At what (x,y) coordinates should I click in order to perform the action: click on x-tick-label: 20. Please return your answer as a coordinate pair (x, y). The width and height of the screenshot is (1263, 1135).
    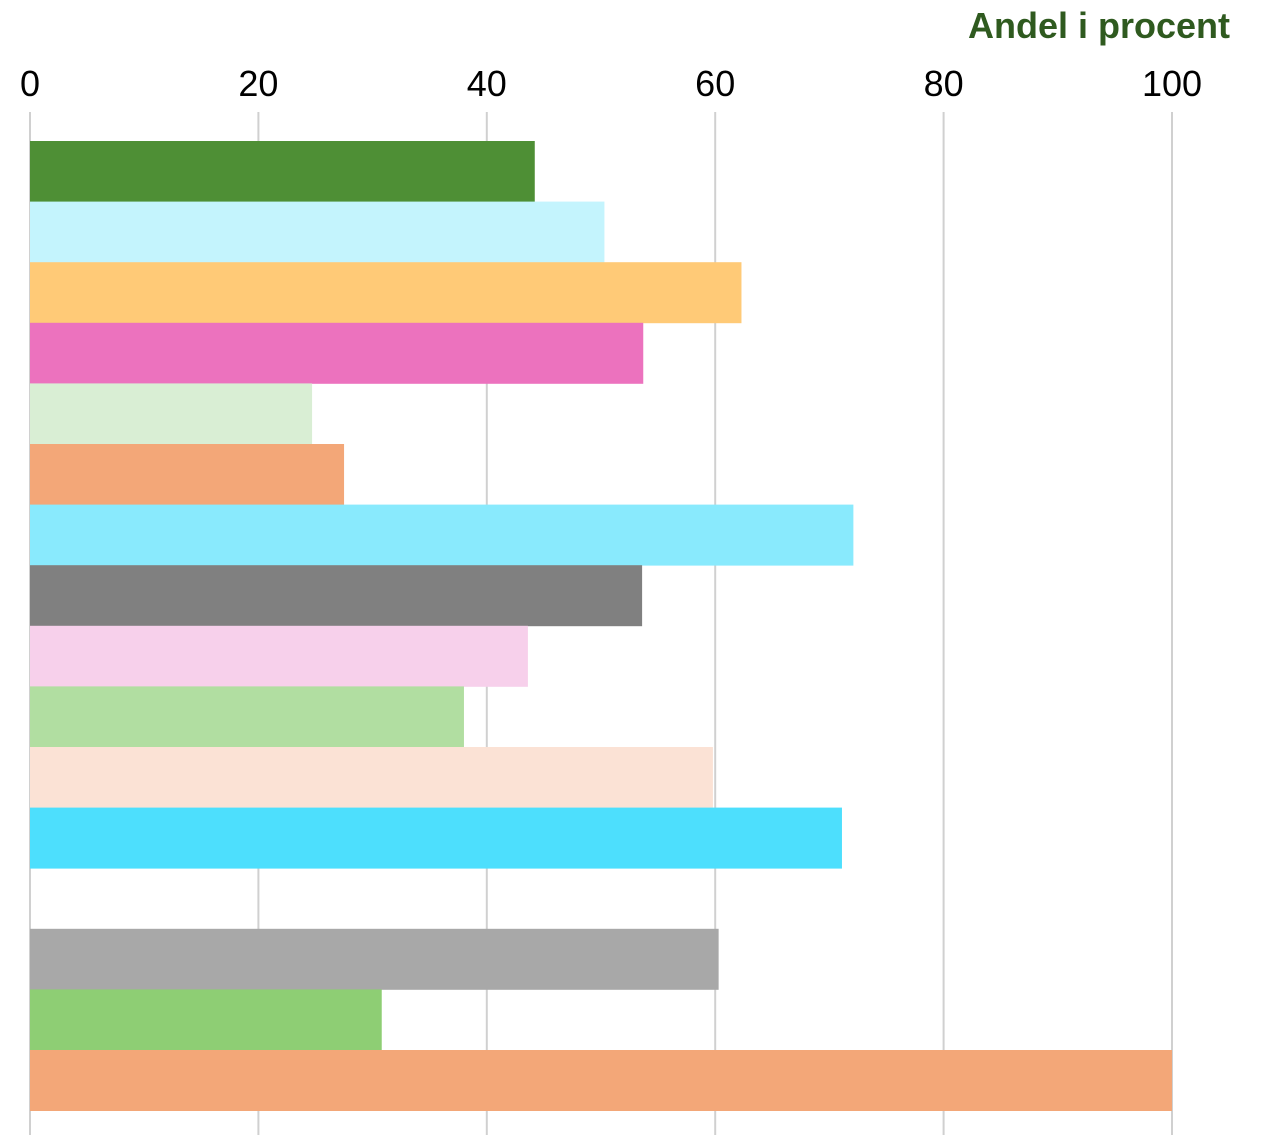
    Looking at the image, I should click on (258, 83).